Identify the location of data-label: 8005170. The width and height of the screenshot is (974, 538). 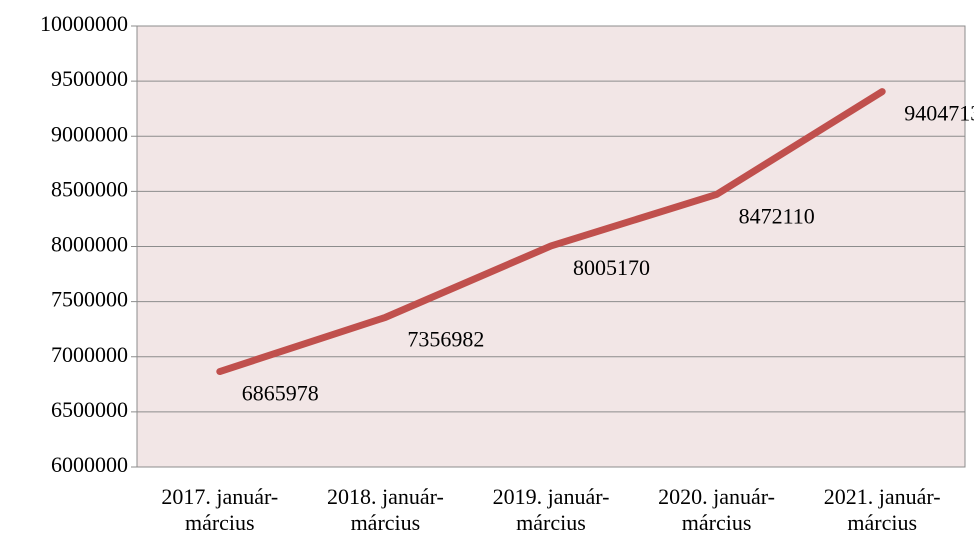
(611, 267).